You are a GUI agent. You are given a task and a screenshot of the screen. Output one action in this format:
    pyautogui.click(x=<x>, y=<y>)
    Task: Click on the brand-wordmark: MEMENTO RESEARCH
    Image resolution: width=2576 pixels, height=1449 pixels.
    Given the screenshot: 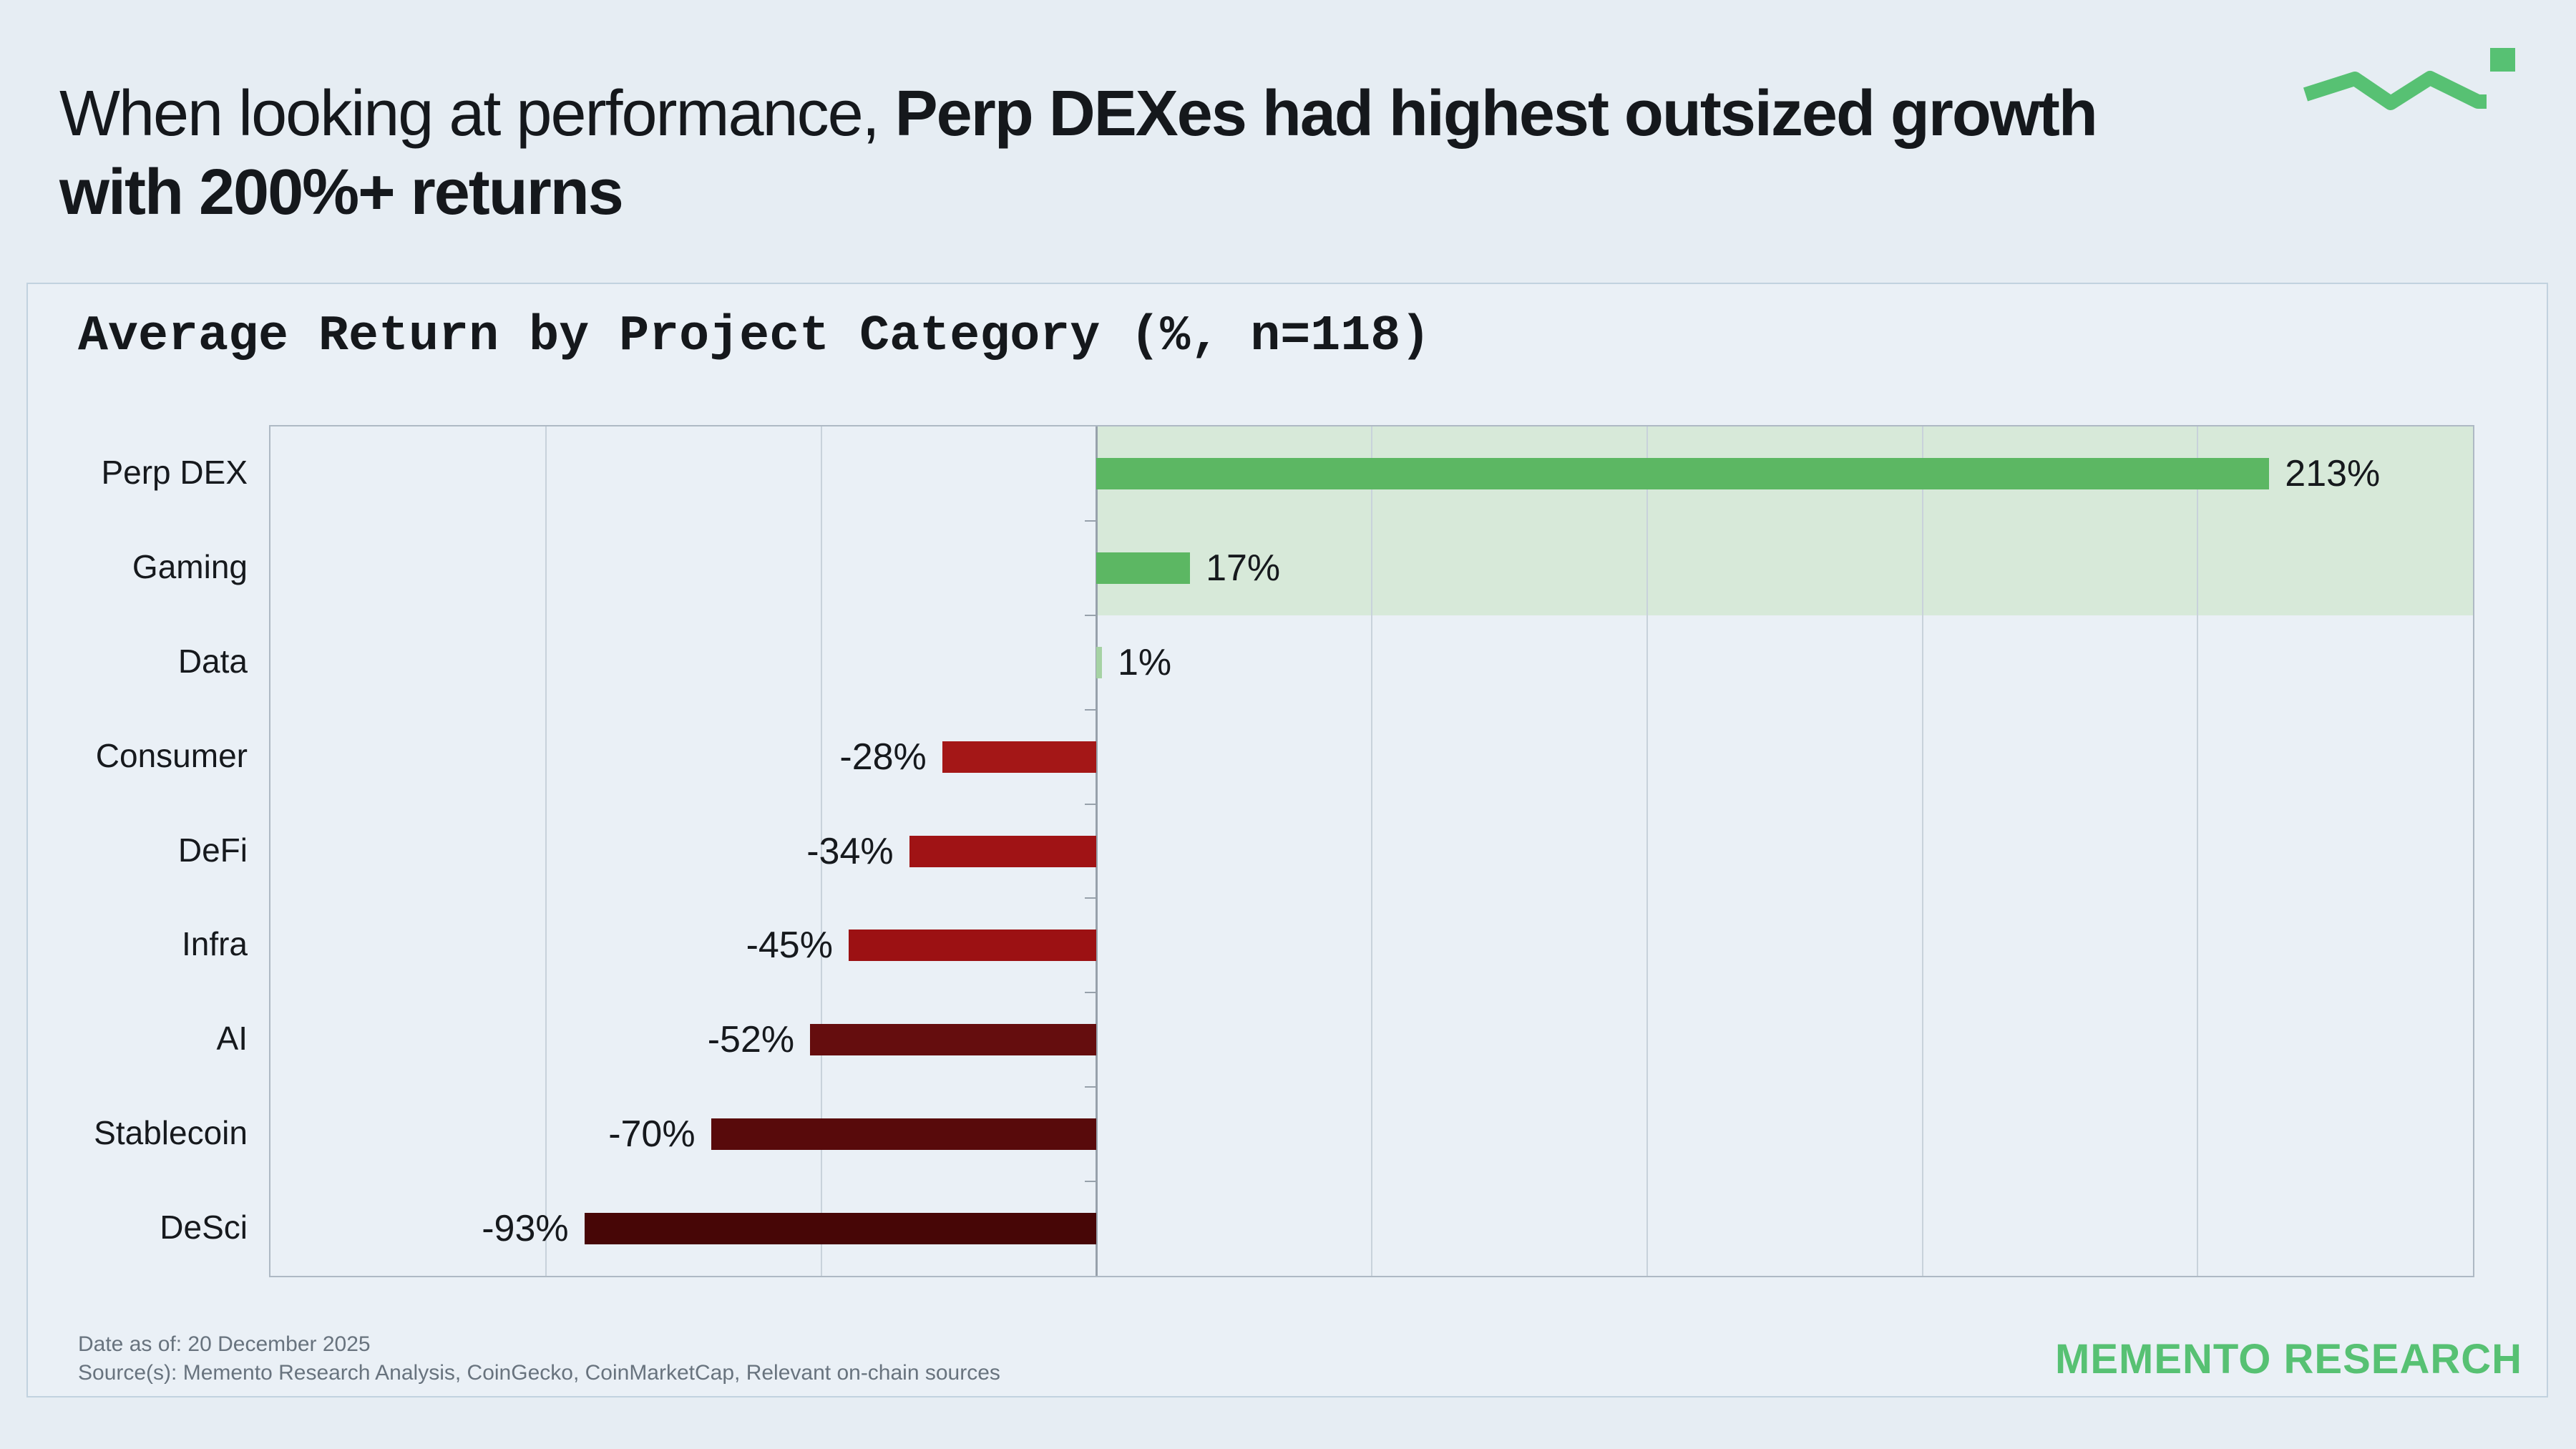 What is the action you would take?
    pyautogui.click(x=2288, y=1359)
    